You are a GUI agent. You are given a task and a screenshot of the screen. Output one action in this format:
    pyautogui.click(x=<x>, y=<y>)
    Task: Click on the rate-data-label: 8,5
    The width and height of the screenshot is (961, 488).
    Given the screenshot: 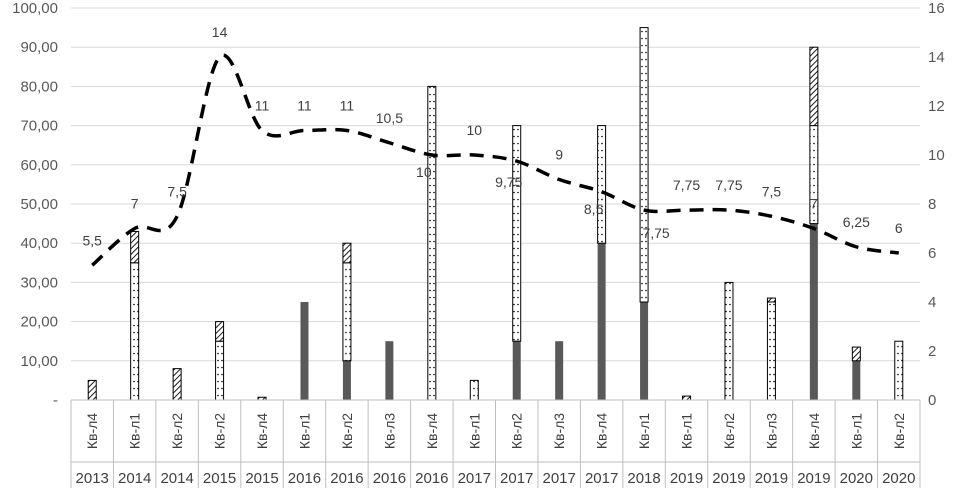 What is the action you would take?
    pyautogui.click(x=594, y=209)
    